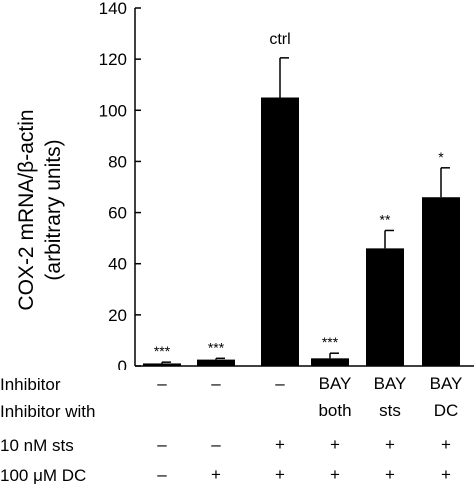 This screenshot has width=475, height=489. I want to click on y-tick-label: 0, so click(122, 363).